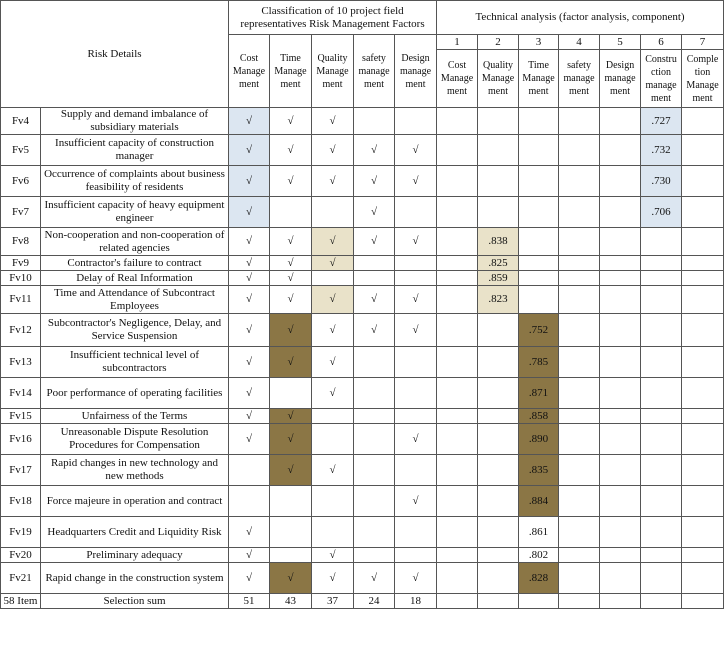  I want to click on header-class-col: Cost Manage ment, so click(249, 71).